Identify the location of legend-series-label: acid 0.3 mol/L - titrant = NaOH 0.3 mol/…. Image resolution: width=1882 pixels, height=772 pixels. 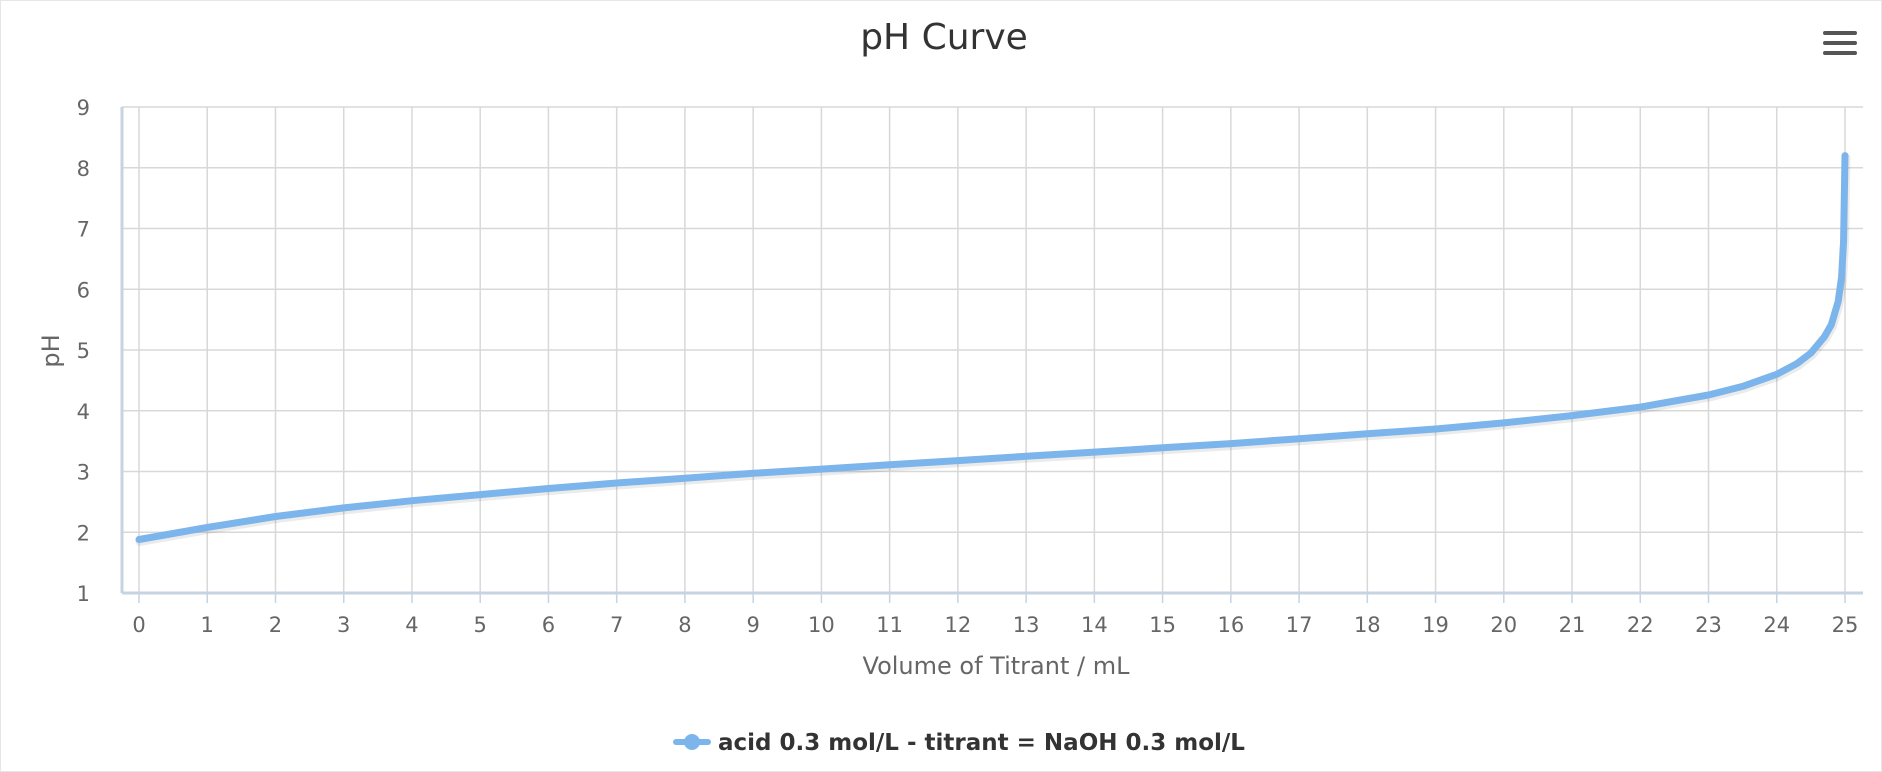
(981, 743).